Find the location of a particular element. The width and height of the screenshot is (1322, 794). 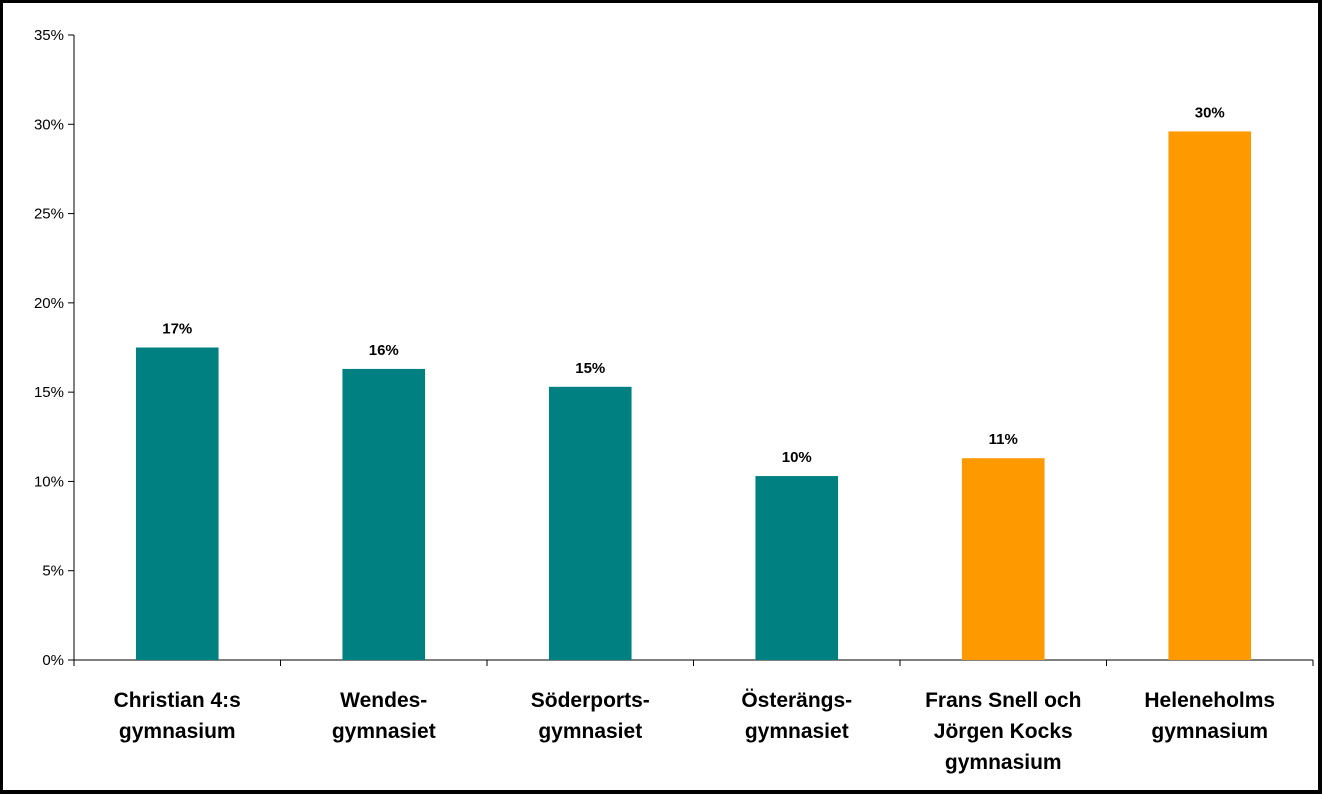

category-label-line: Frans Snell och is located at coordinates (1003, 700).